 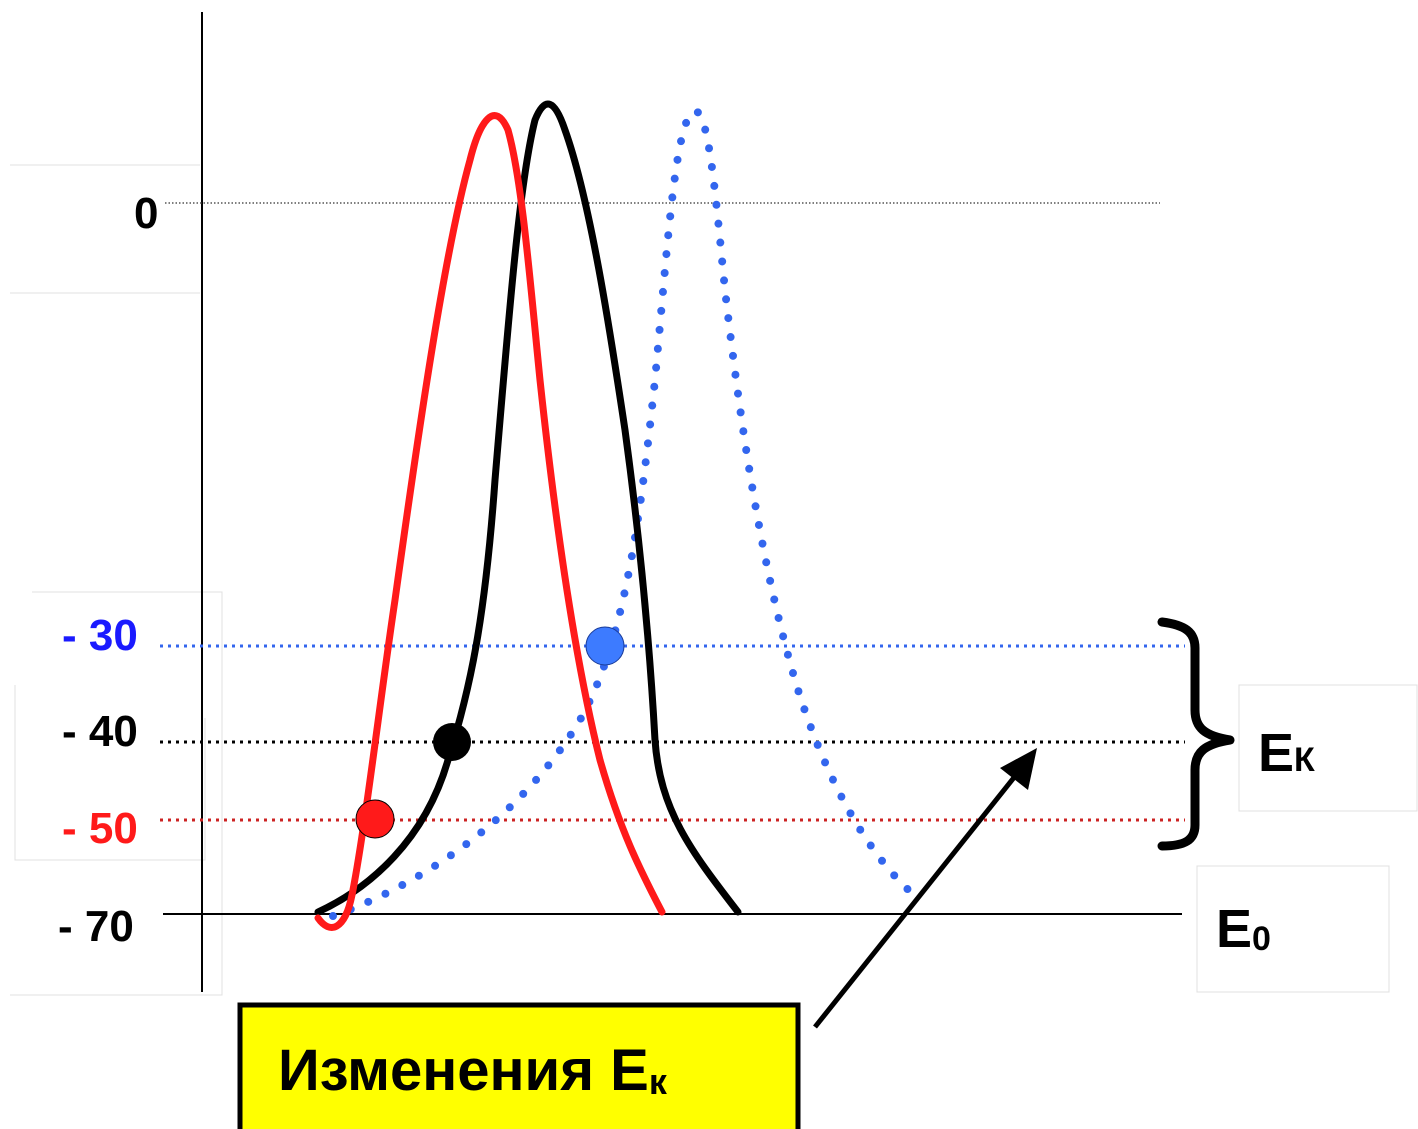 What do you see at coordinates (473, 1070) in the screenshot?
I see `callout-text: Изменения Eк` at bounding box center [473, 1070].